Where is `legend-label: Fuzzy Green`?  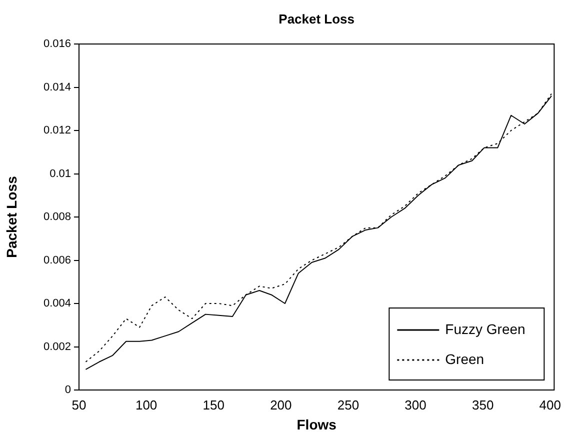 legend-label: Fuzzy Green is located at coordinates (485, 328).